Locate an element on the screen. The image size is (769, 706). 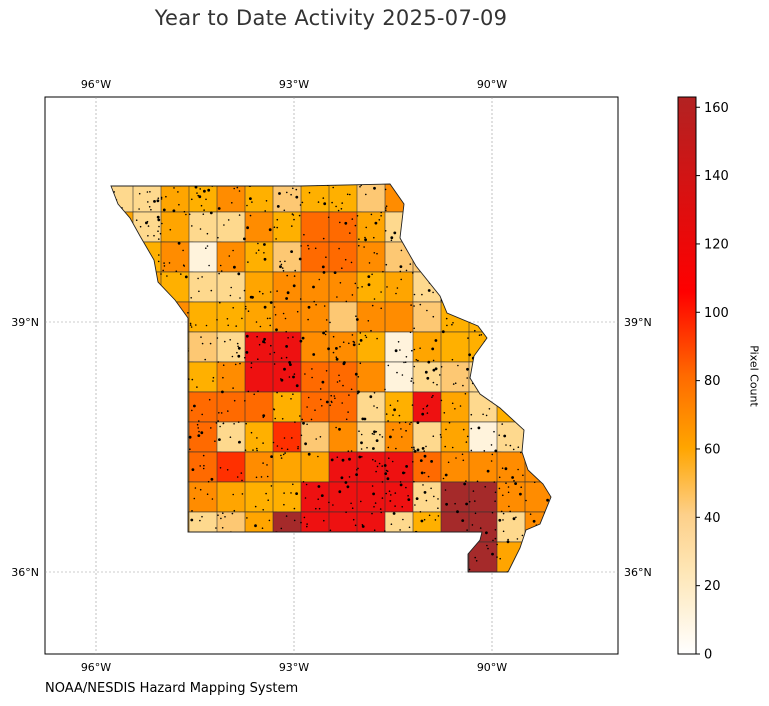
colorbar-tick-label: 140 is located at coordinates (716, 176).